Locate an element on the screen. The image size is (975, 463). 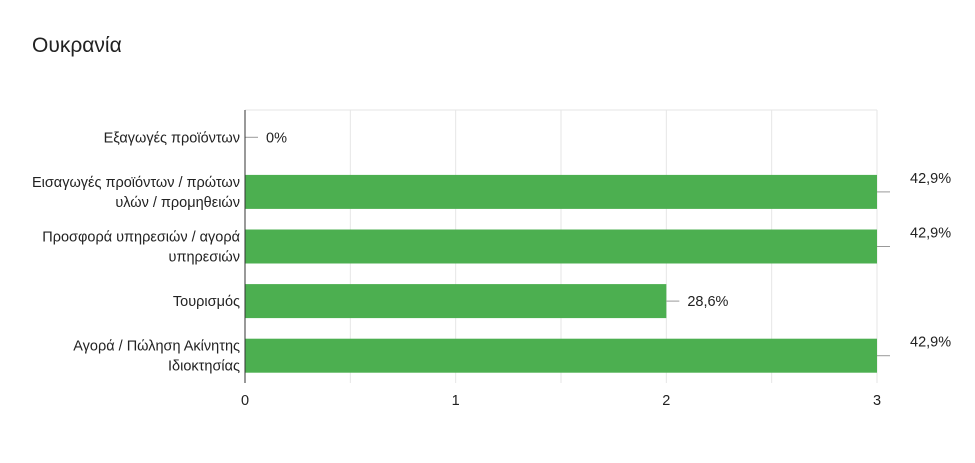
value-label: 28,6% is located at coordinates (707, 302).